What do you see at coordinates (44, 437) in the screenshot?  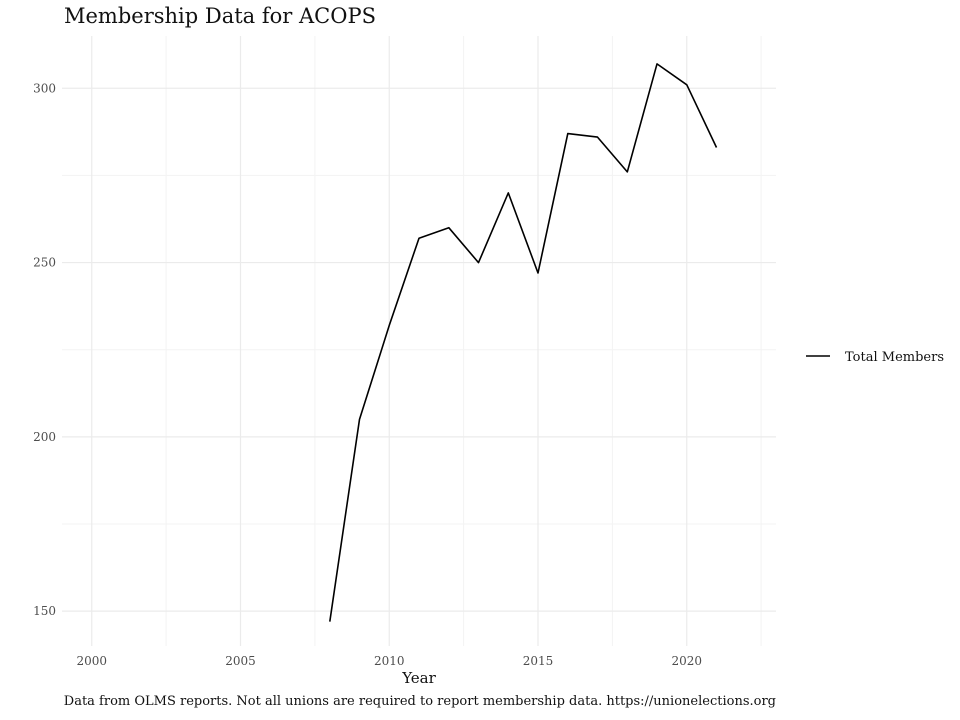 I see `y-tick-label: 200` at bounding box center [44, 437].